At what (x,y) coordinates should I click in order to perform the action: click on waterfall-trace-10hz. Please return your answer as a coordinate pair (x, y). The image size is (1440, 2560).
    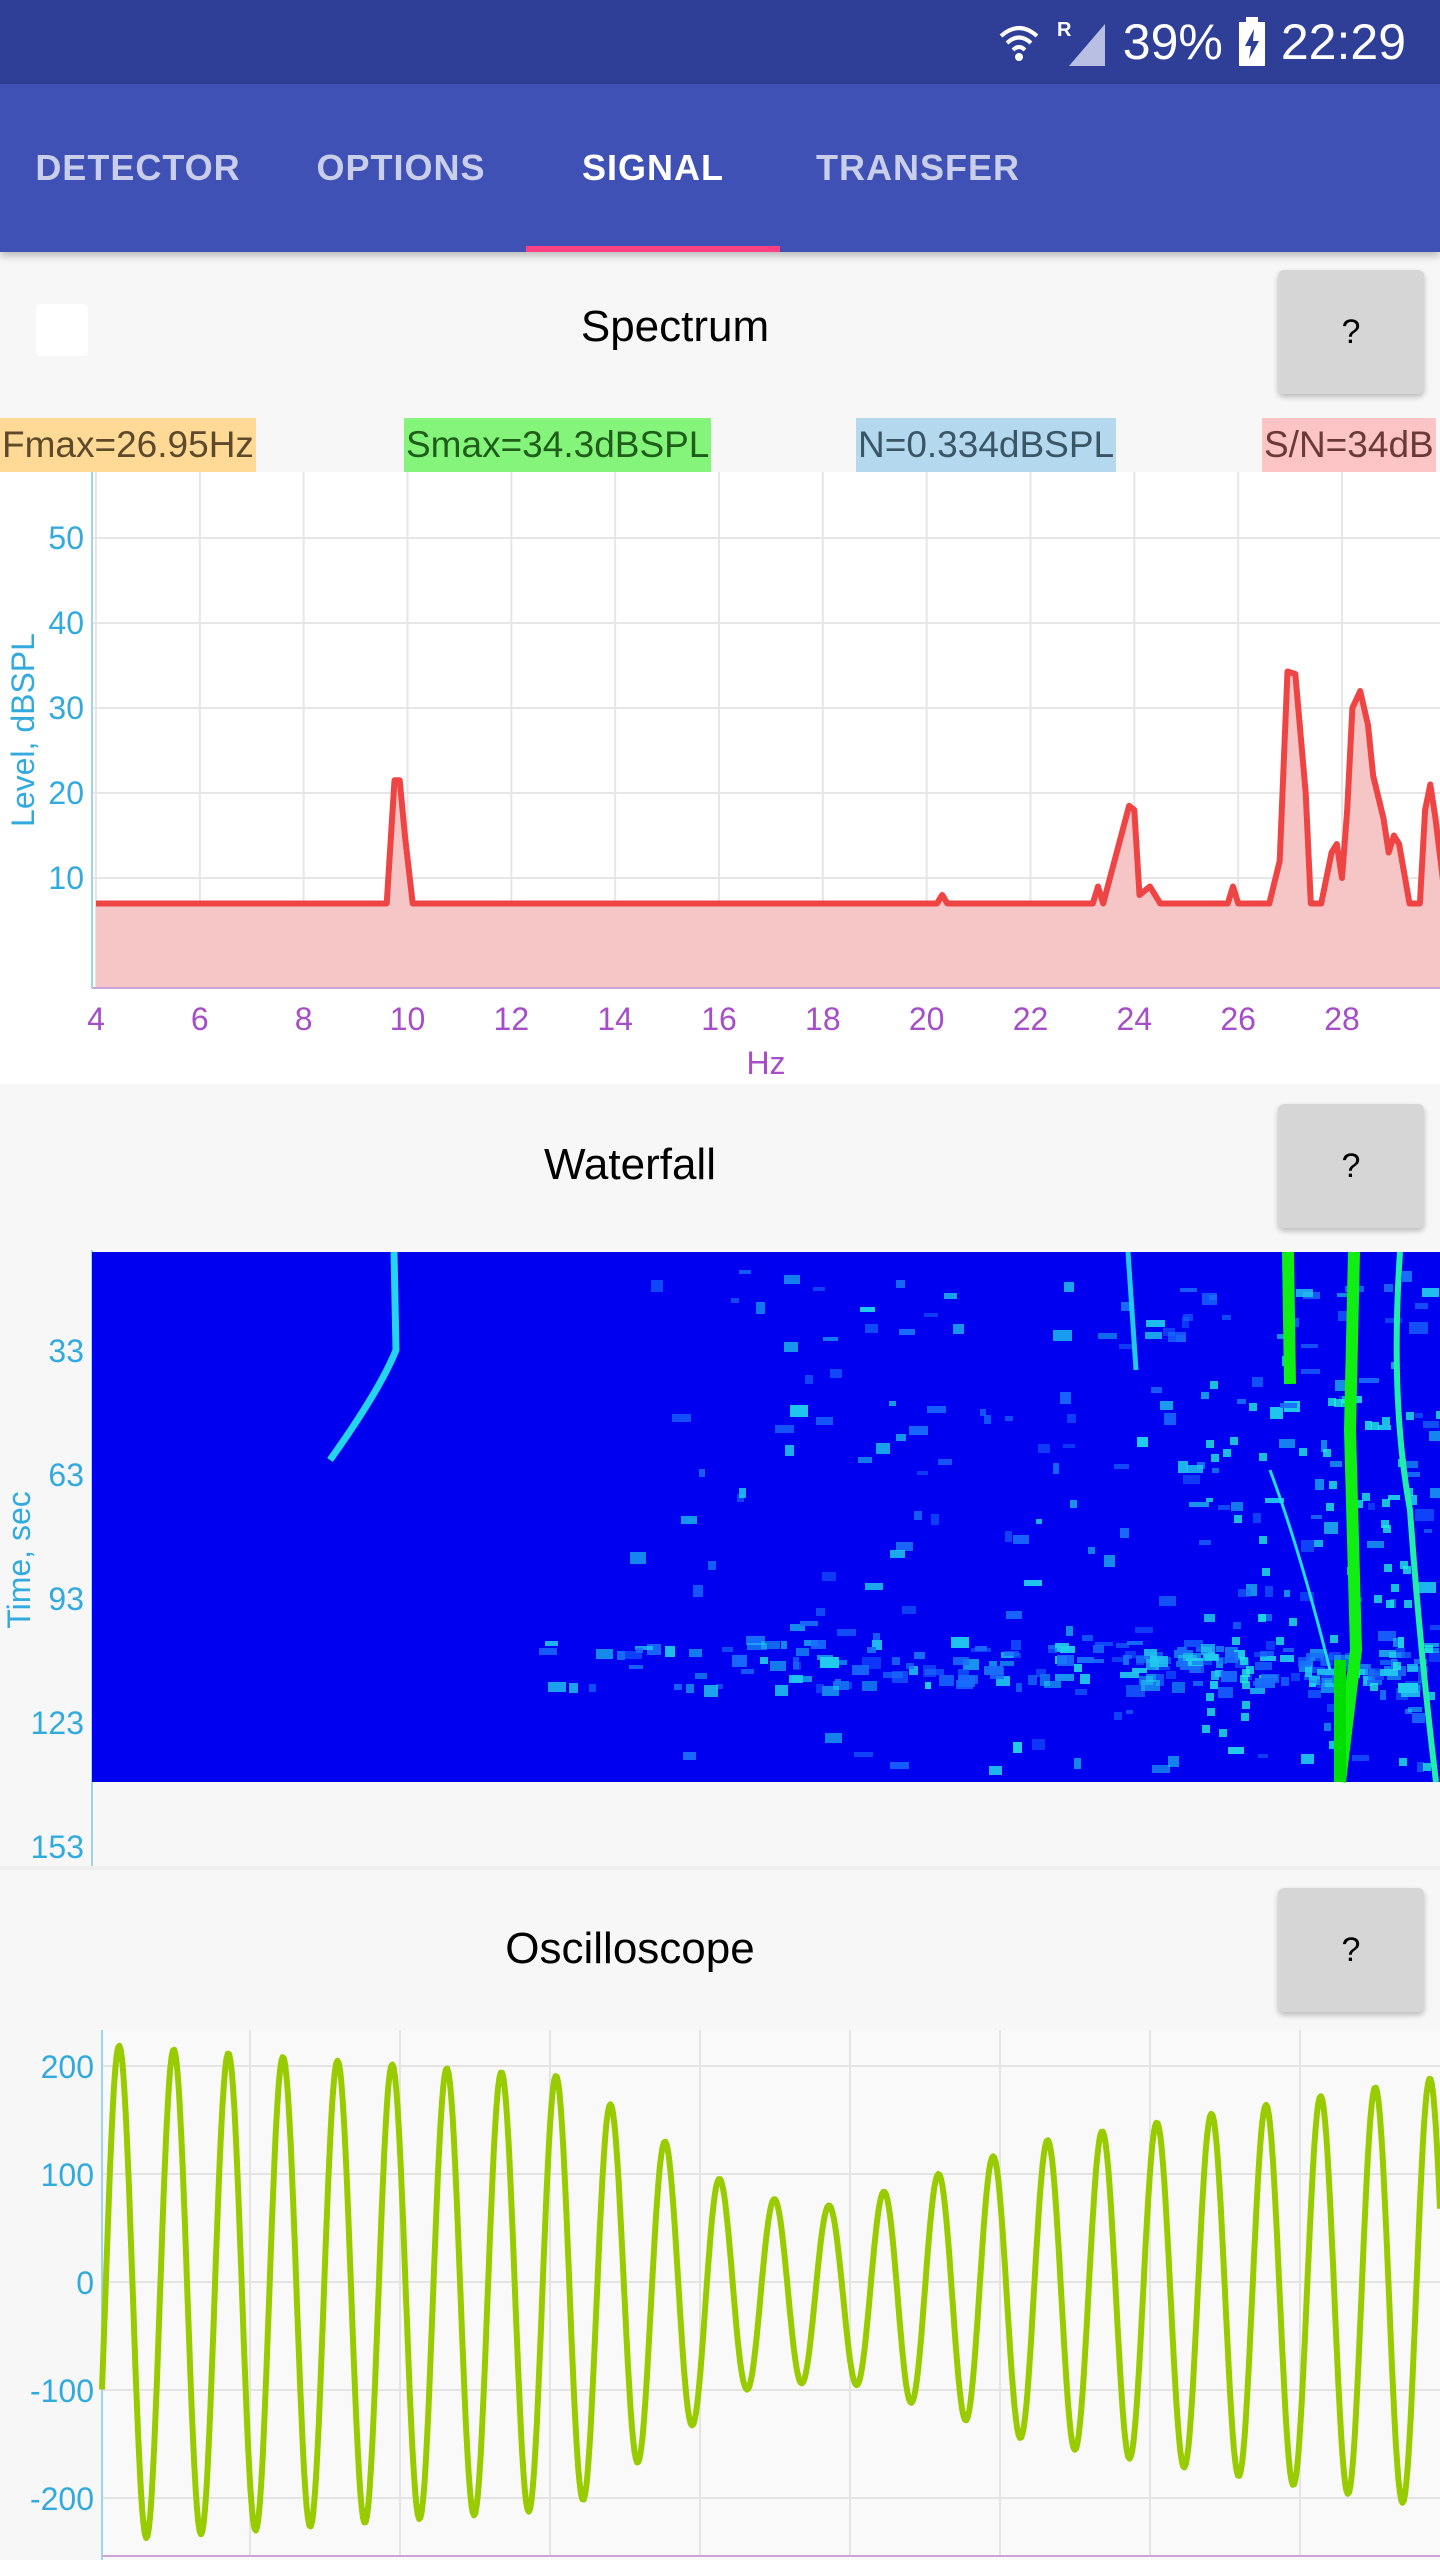
    Looking at the image, I should click on (363, 1357).